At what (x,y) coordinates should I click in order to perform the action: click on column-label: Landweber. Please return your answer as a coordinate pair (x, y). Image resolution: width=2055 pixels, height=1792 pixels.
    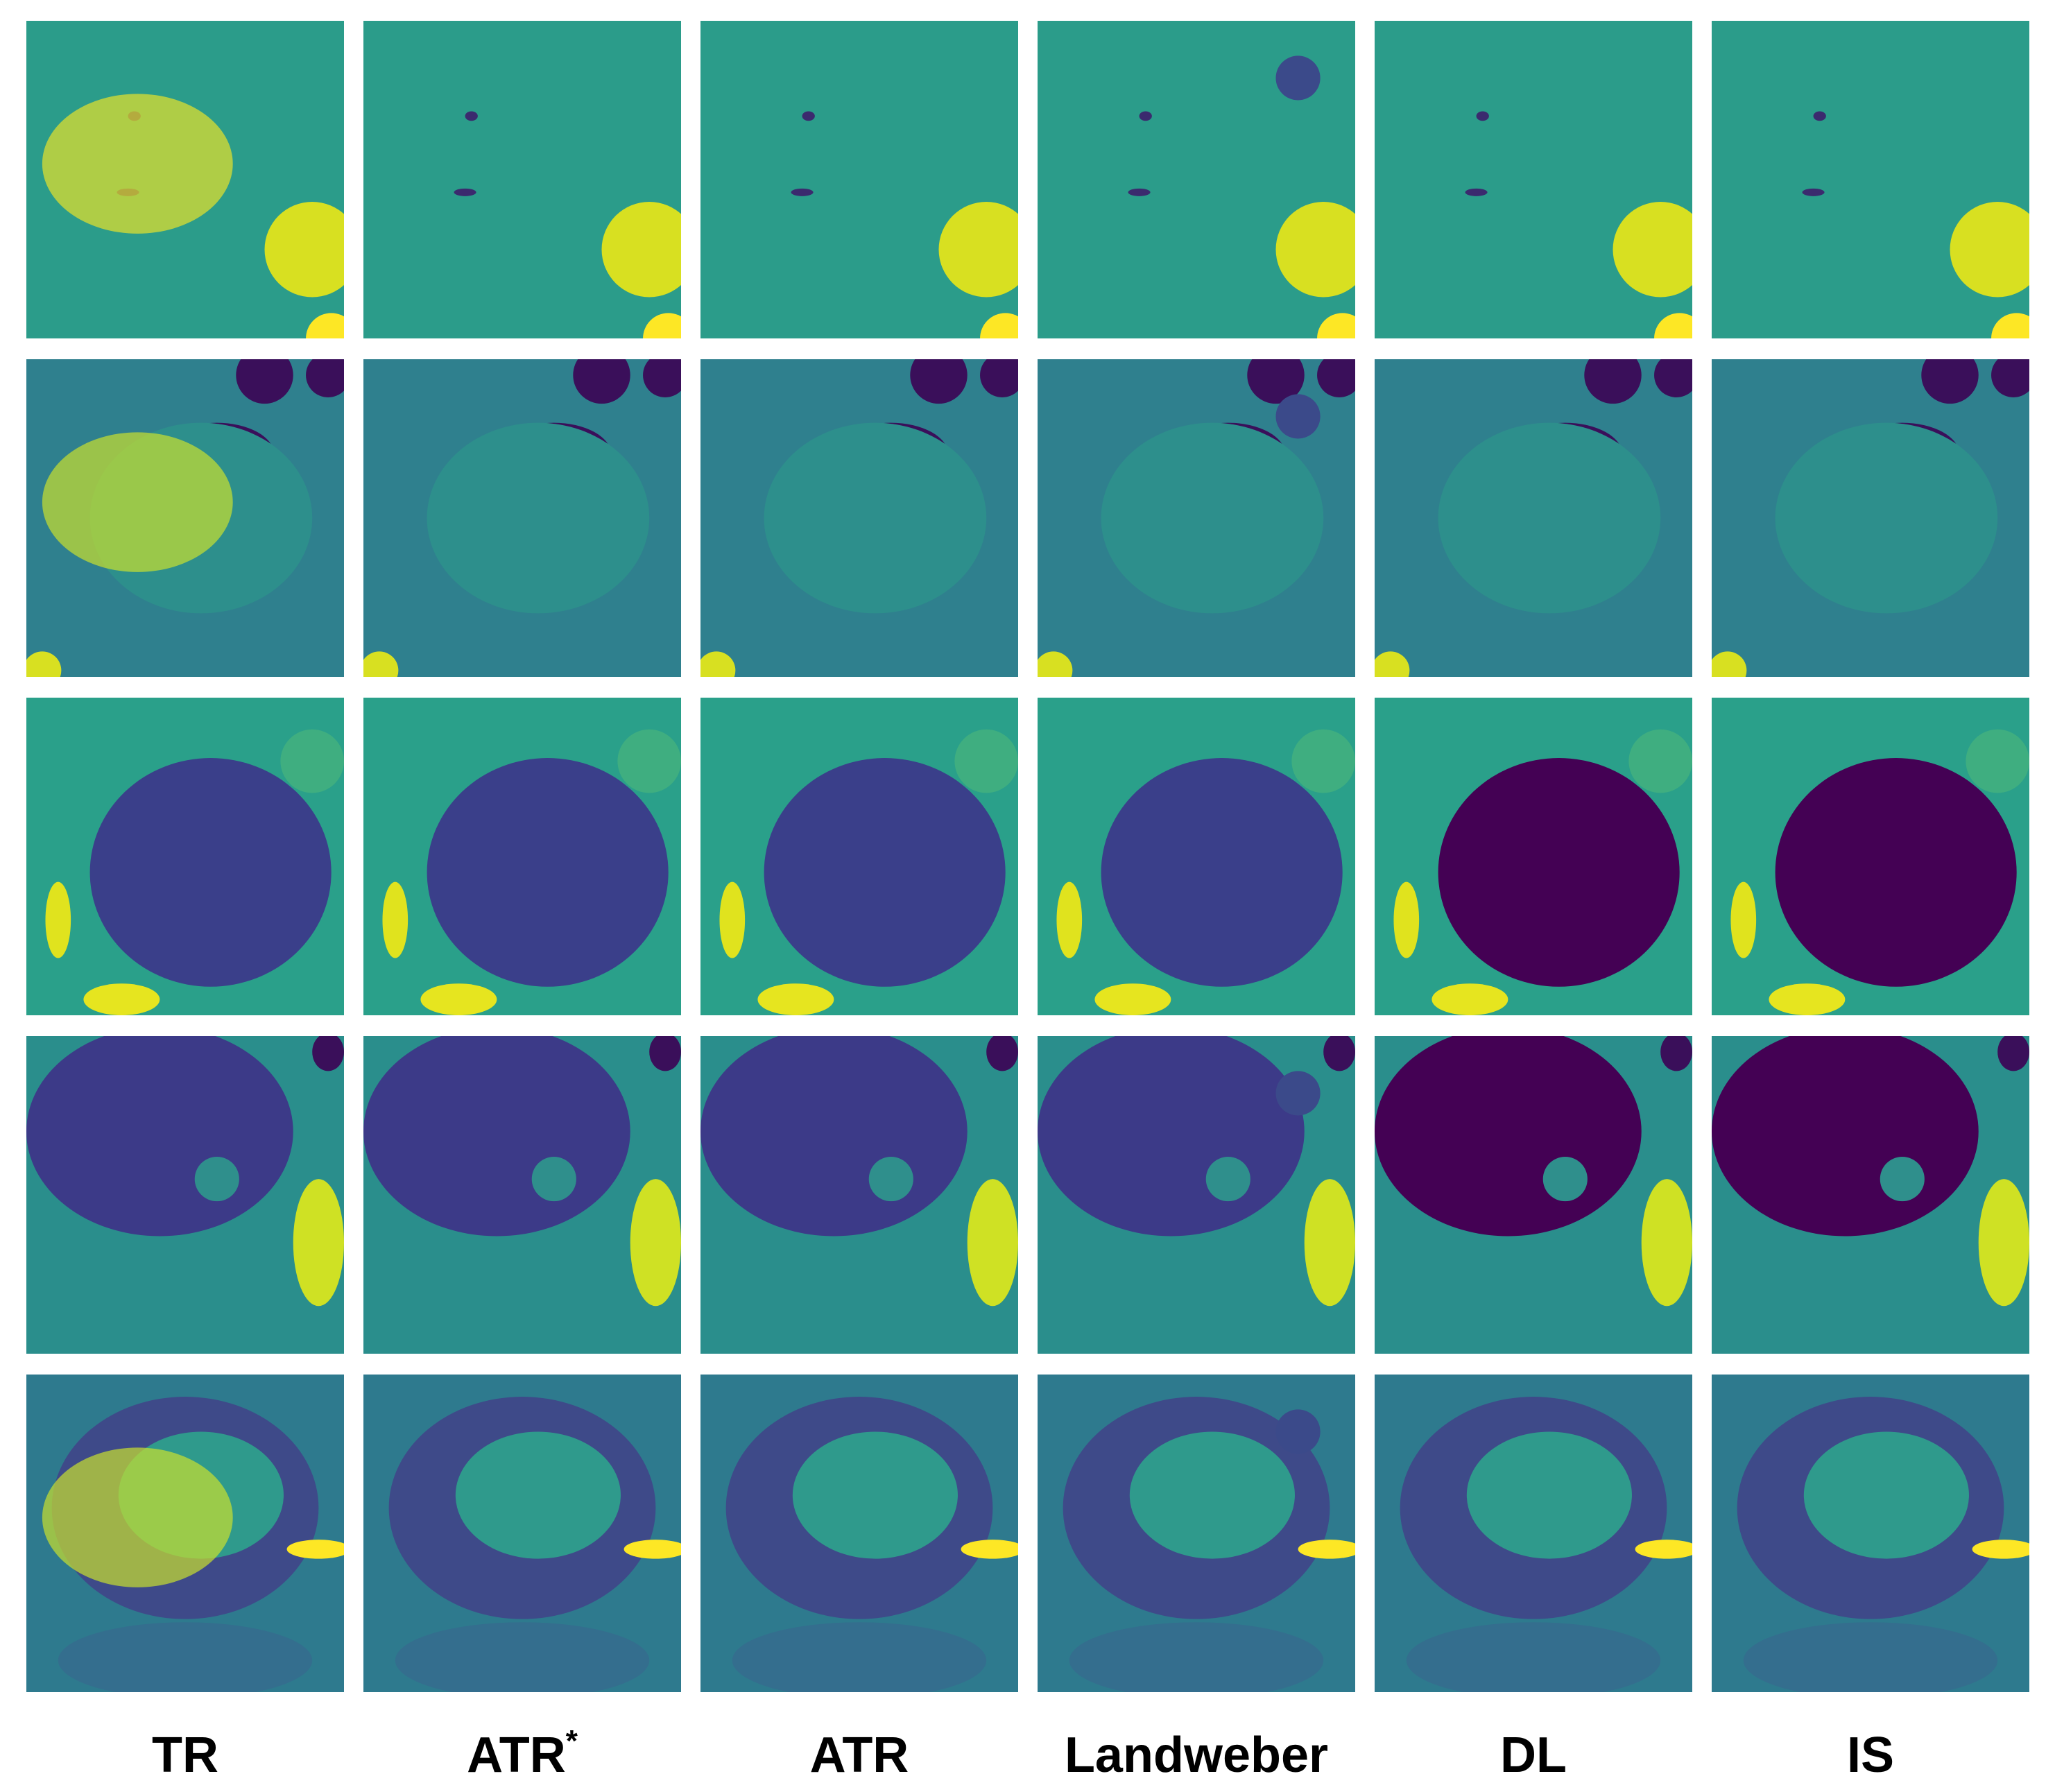
    Looking at the image, I should click on (1196, 1756).